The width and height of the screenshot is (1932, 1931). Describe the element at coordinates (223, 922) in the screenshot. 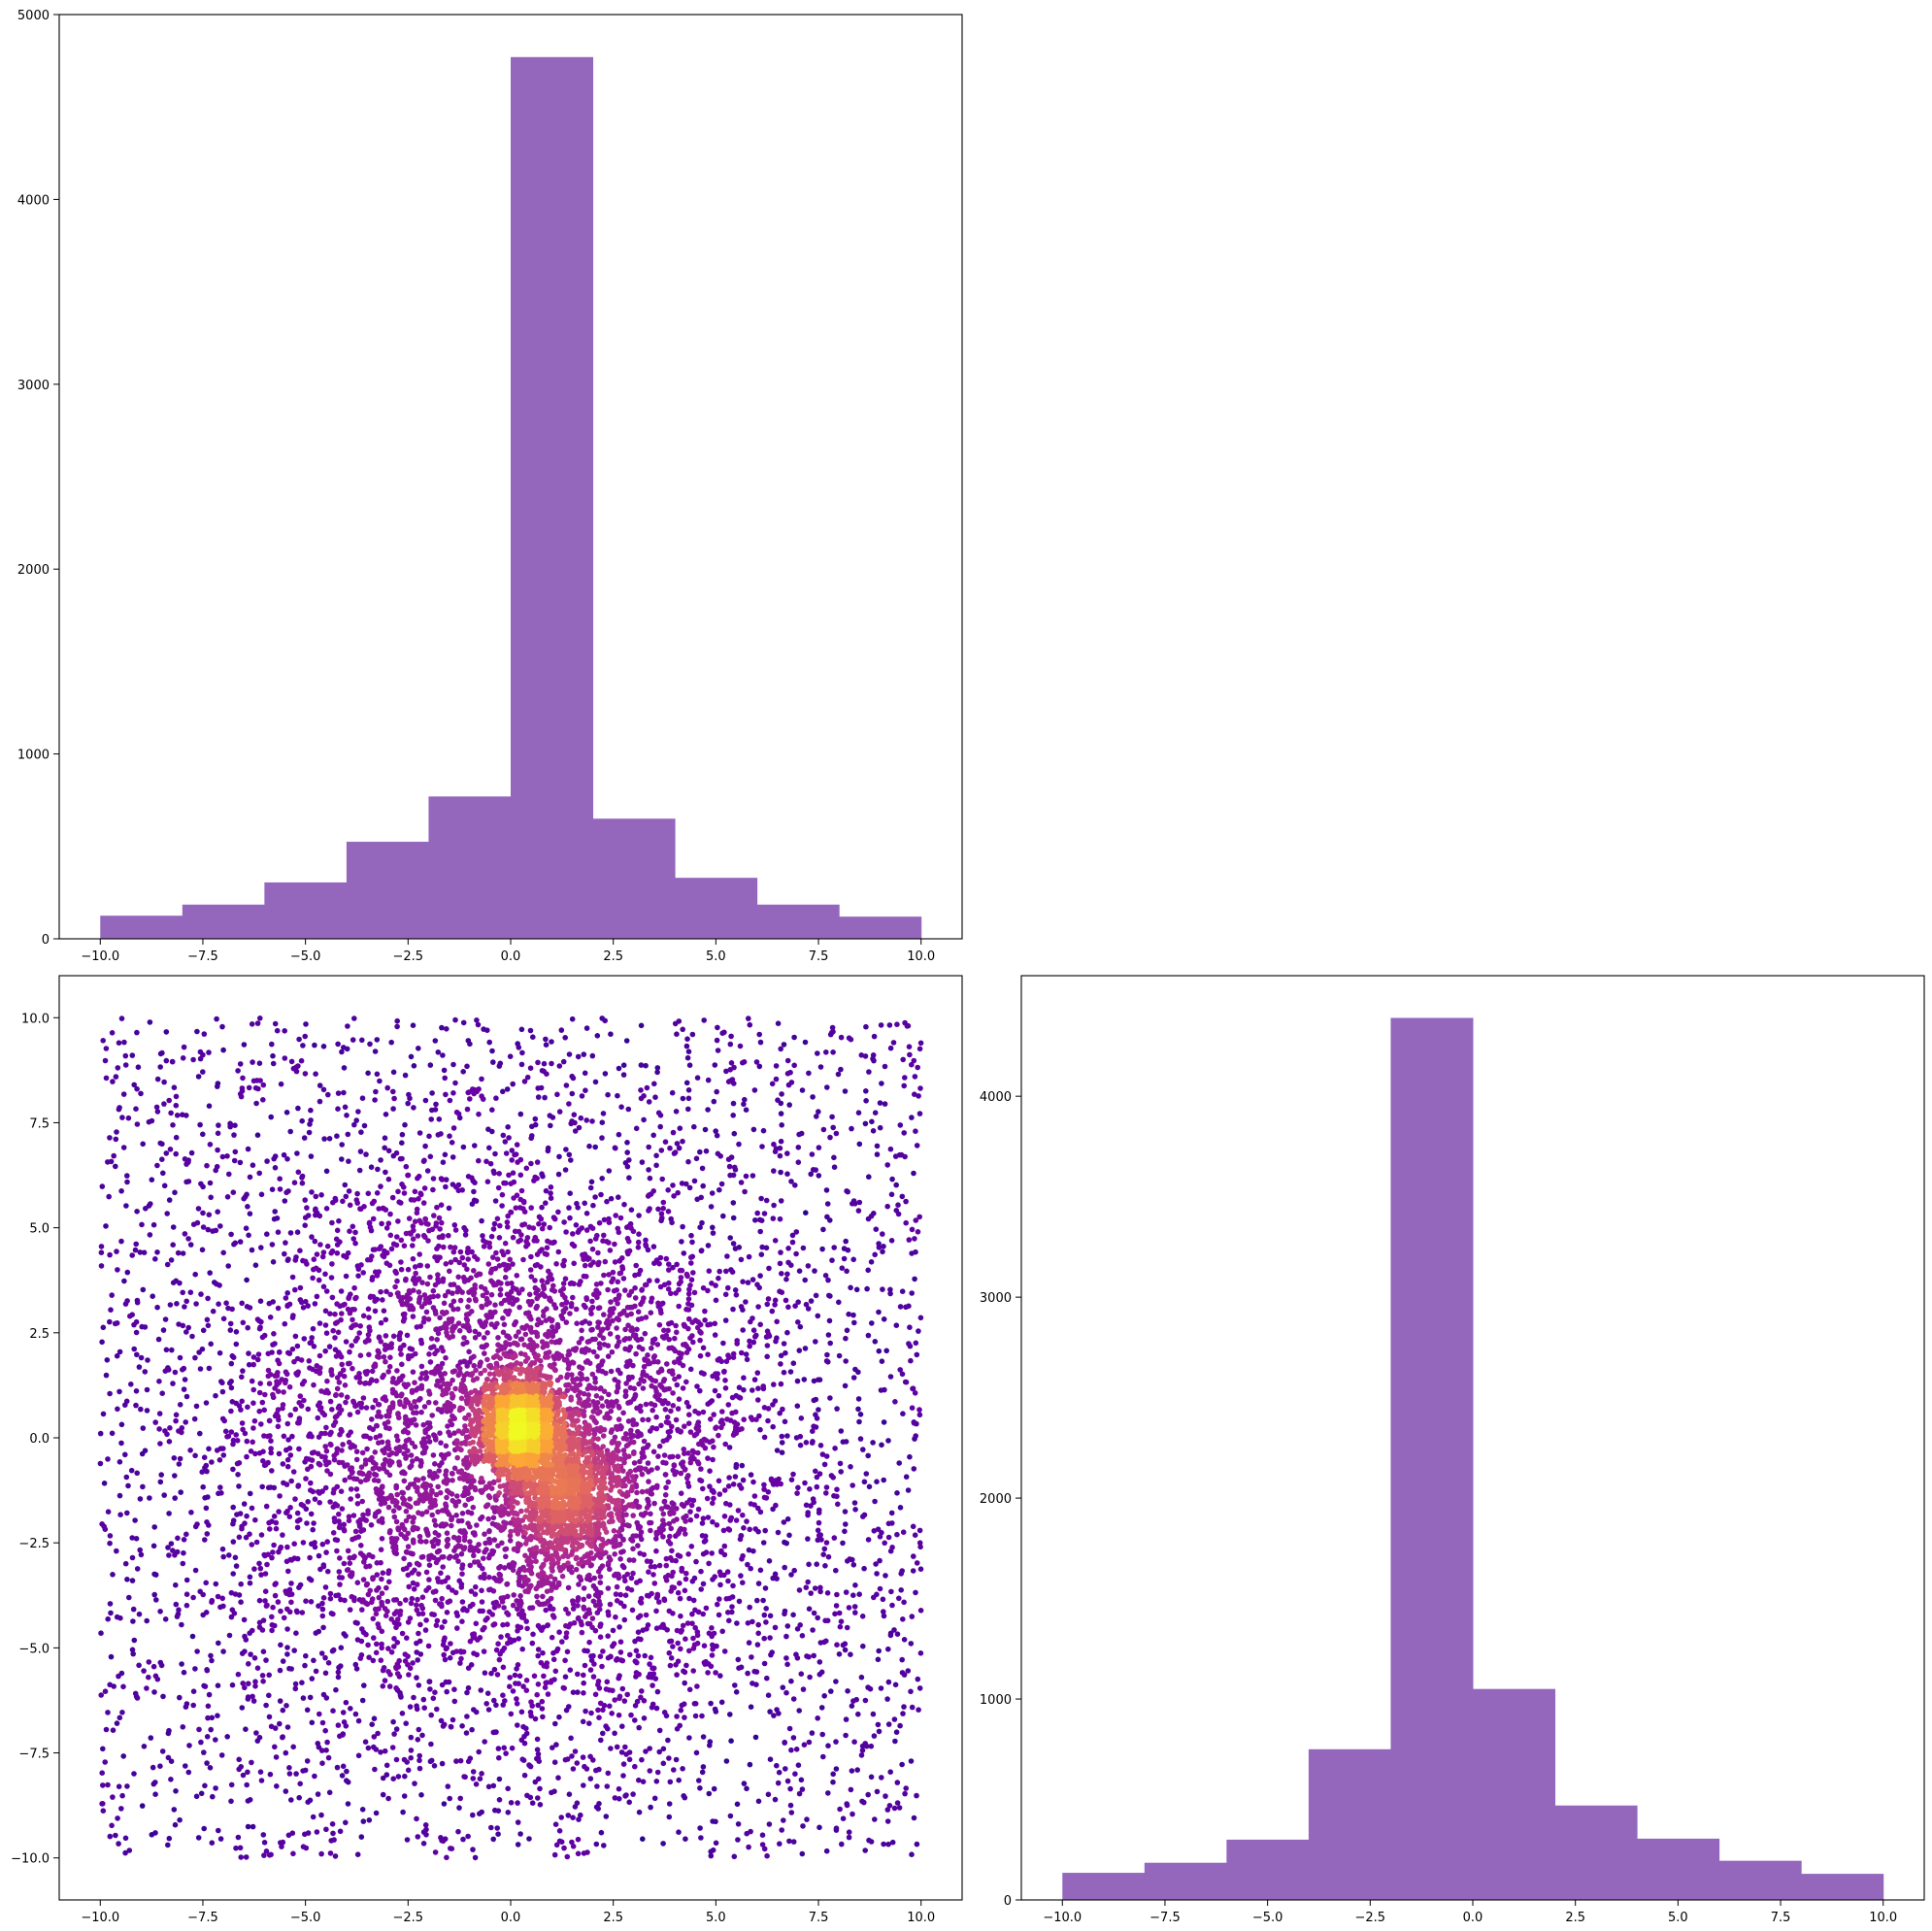

I see `histogram-bar` at that location.